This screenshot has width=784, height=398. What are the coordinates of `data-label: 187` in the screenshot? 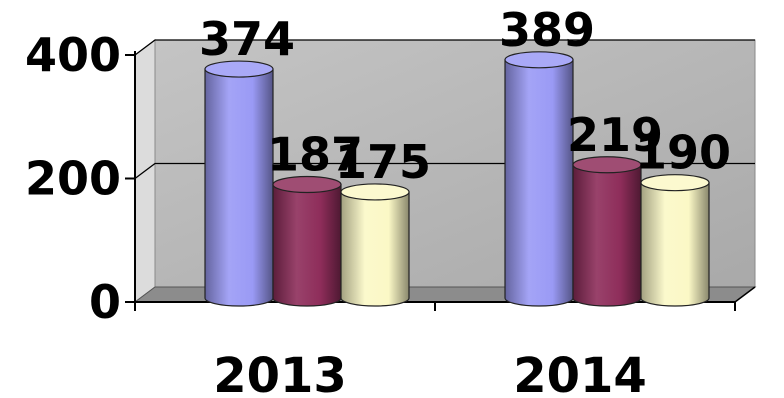 It's located at (315, 155).